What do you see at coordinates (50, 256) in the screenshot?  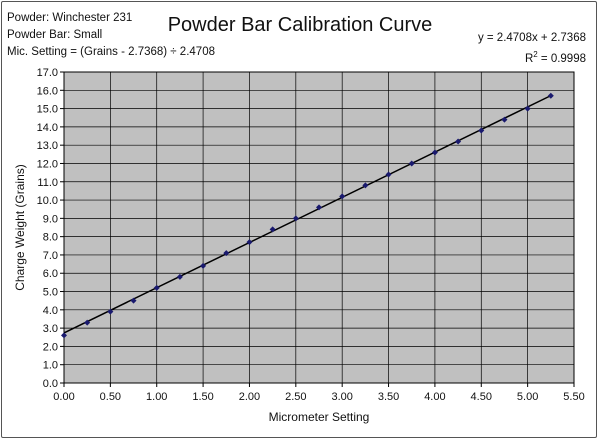 I see `y-tick-label: 7.0` at bounding box center [50, 256].